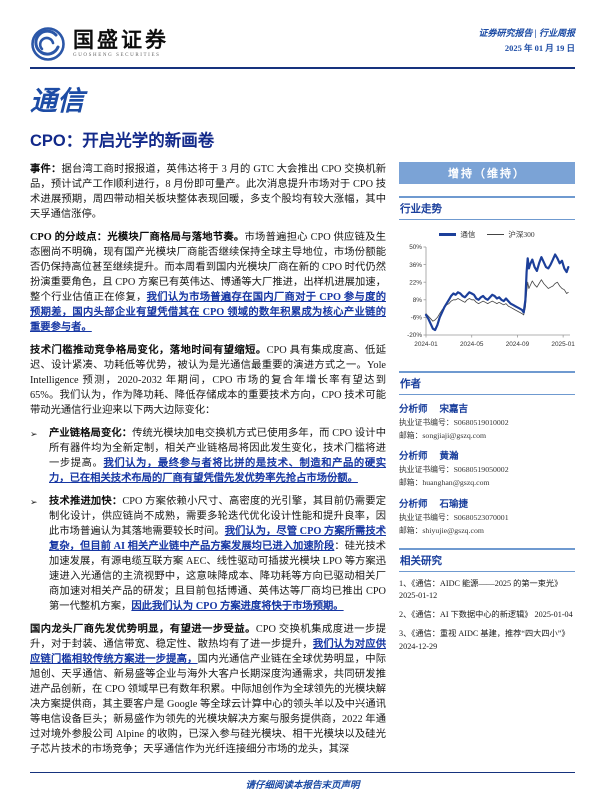 This screenshot has height=800, width=600. What do you see at coordinates (526, 33) in the screenshot?
I see `report-type-label: 证券研究报告 | 行业周报` at bounding box center [526, 33].